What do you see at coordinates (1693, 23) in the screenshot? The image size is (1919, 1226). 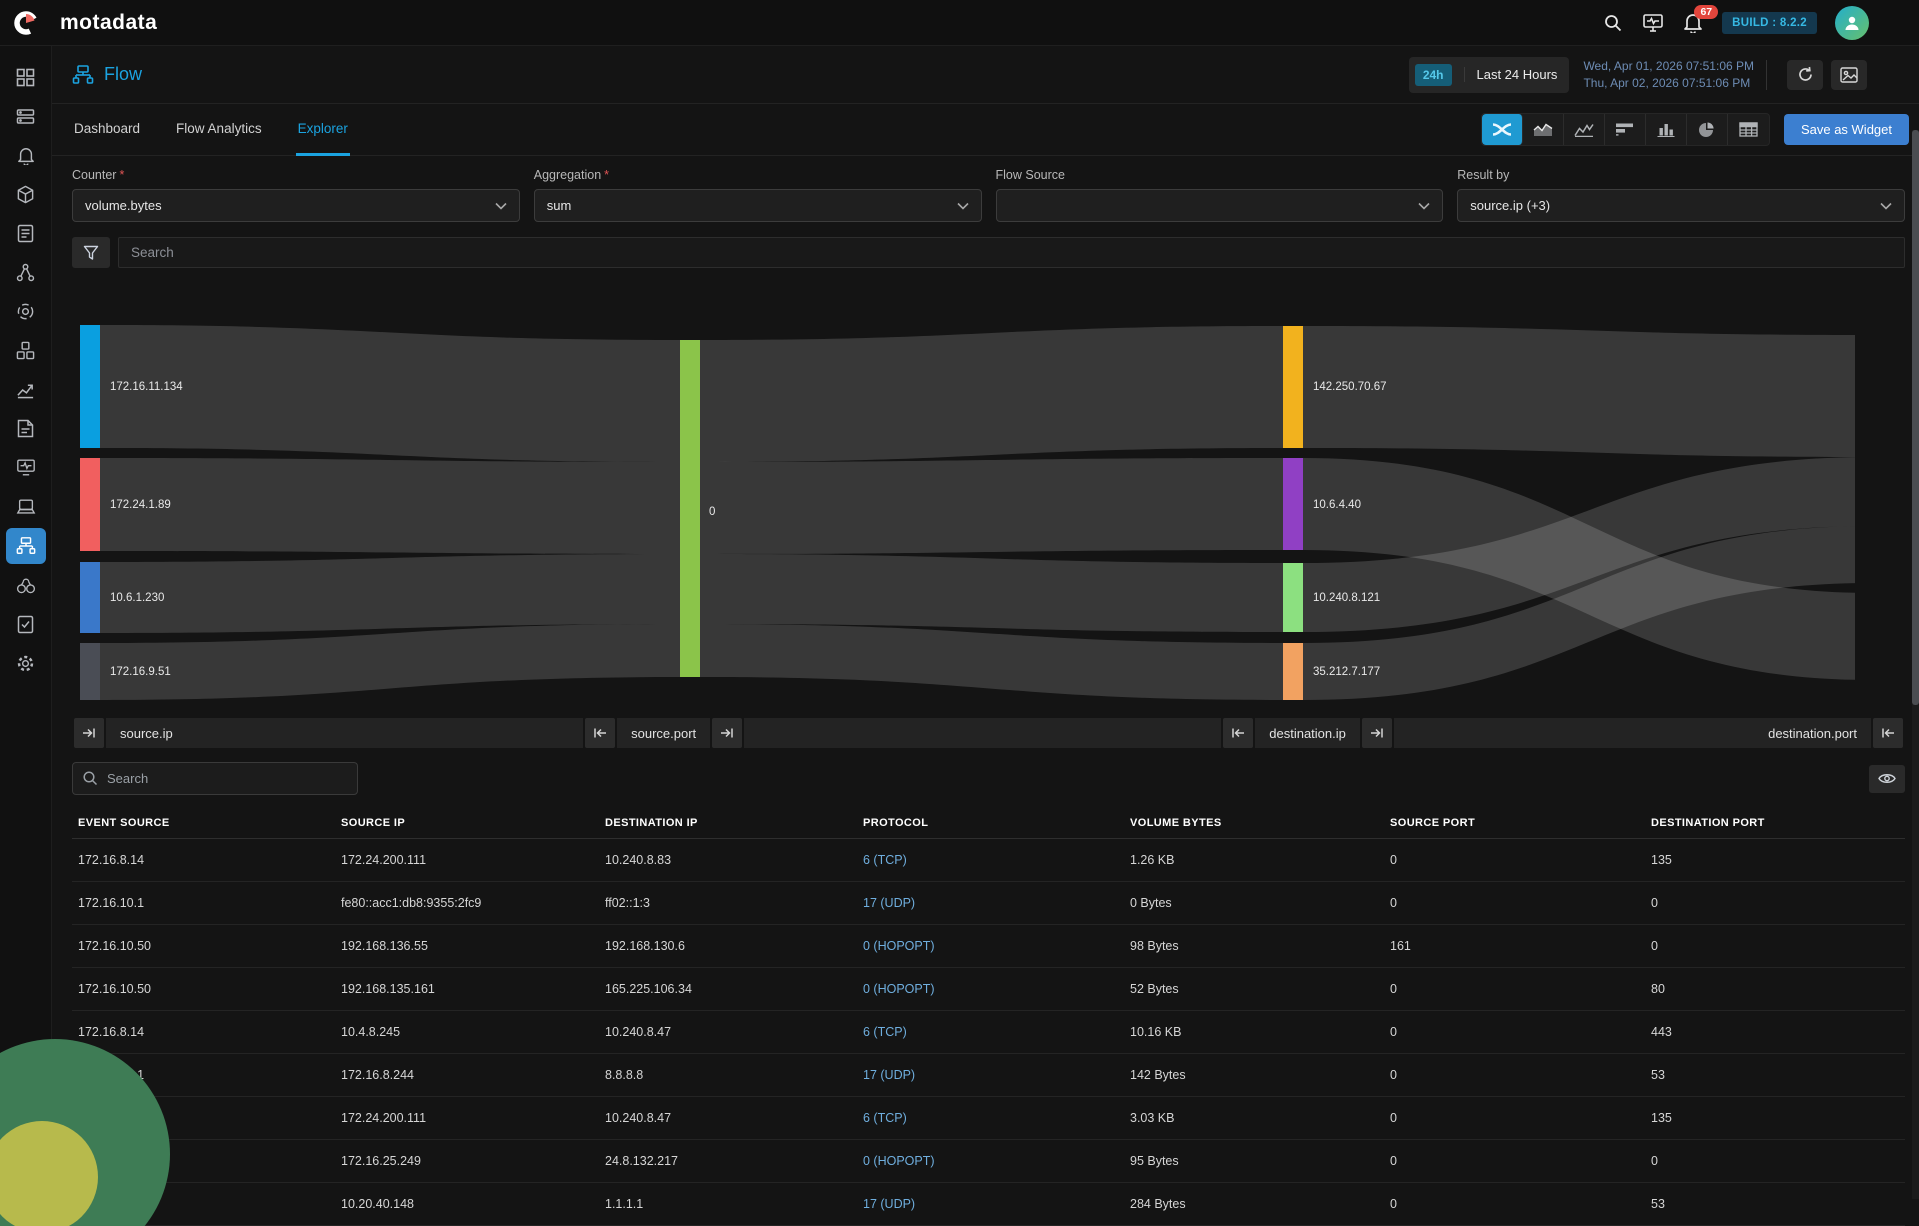 I see `bell-icon: 67` at bounding box center [1693, 23].